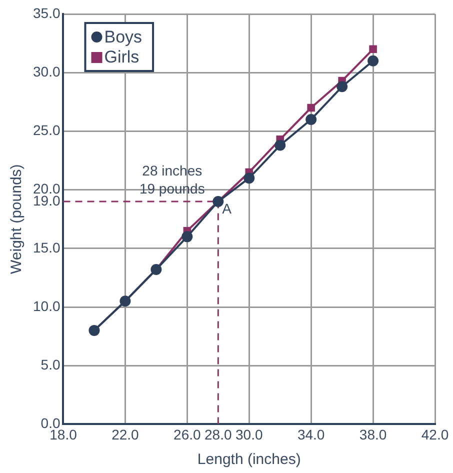 The height and width of the screenshot is (473, 453). Describe the element at coordinates (172, 179) in the screenshot. I see `annotation: 28 inches 19 pounds` at that location.